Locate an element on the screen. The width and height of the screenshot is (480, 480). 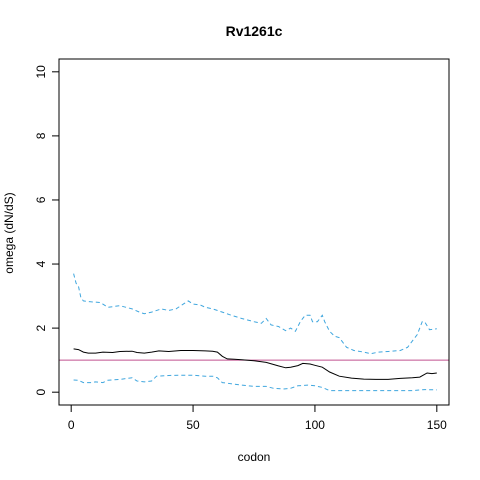
x-tick-label: 0 is located at coordinates (71, 425).